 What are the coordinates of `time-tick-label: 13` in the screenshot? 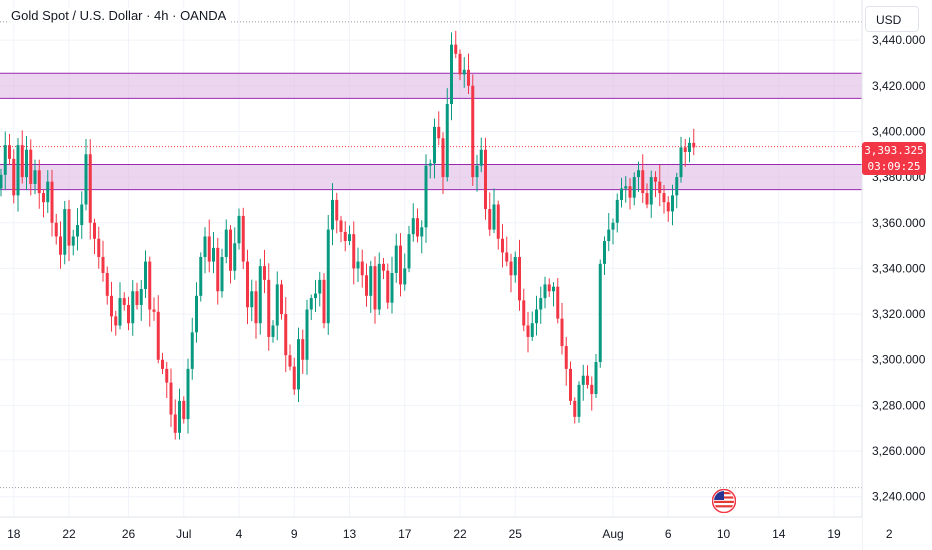 It's located at (350, 534).